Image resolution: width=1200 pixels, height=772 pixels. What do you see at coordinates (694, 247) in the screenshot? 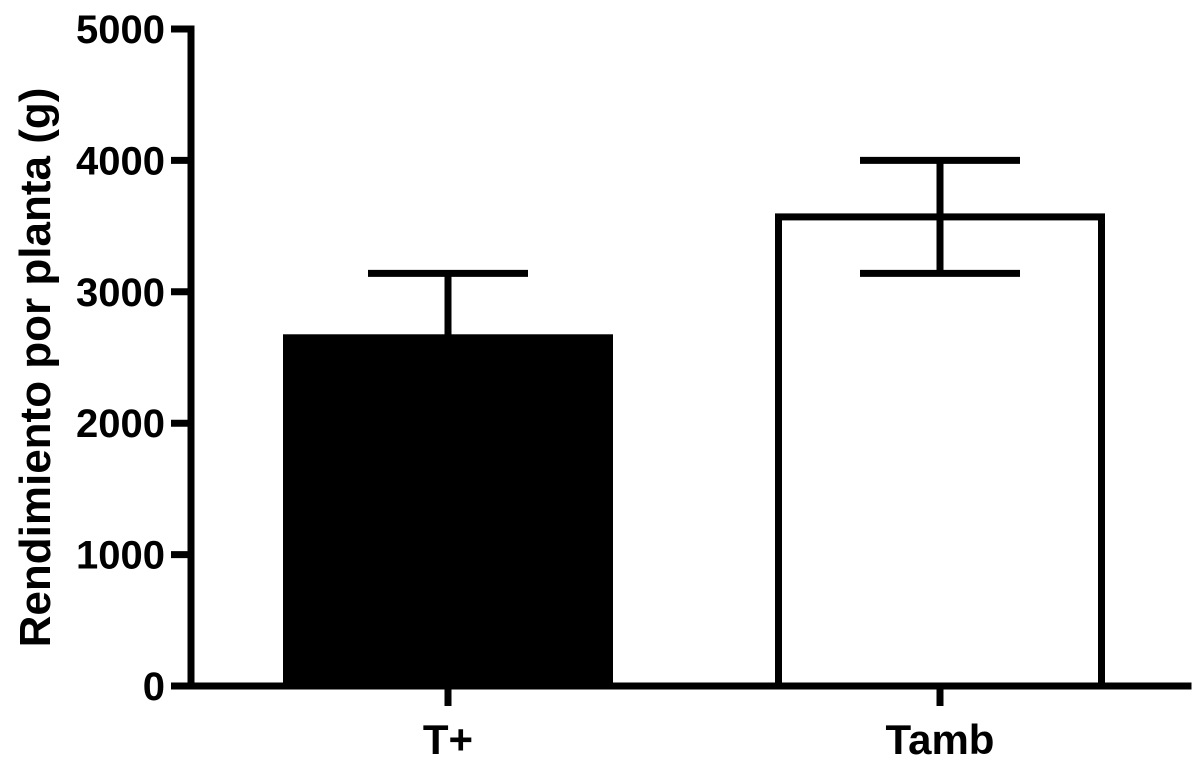
I see `error-bars-layer` at bounding box center [694, 247].